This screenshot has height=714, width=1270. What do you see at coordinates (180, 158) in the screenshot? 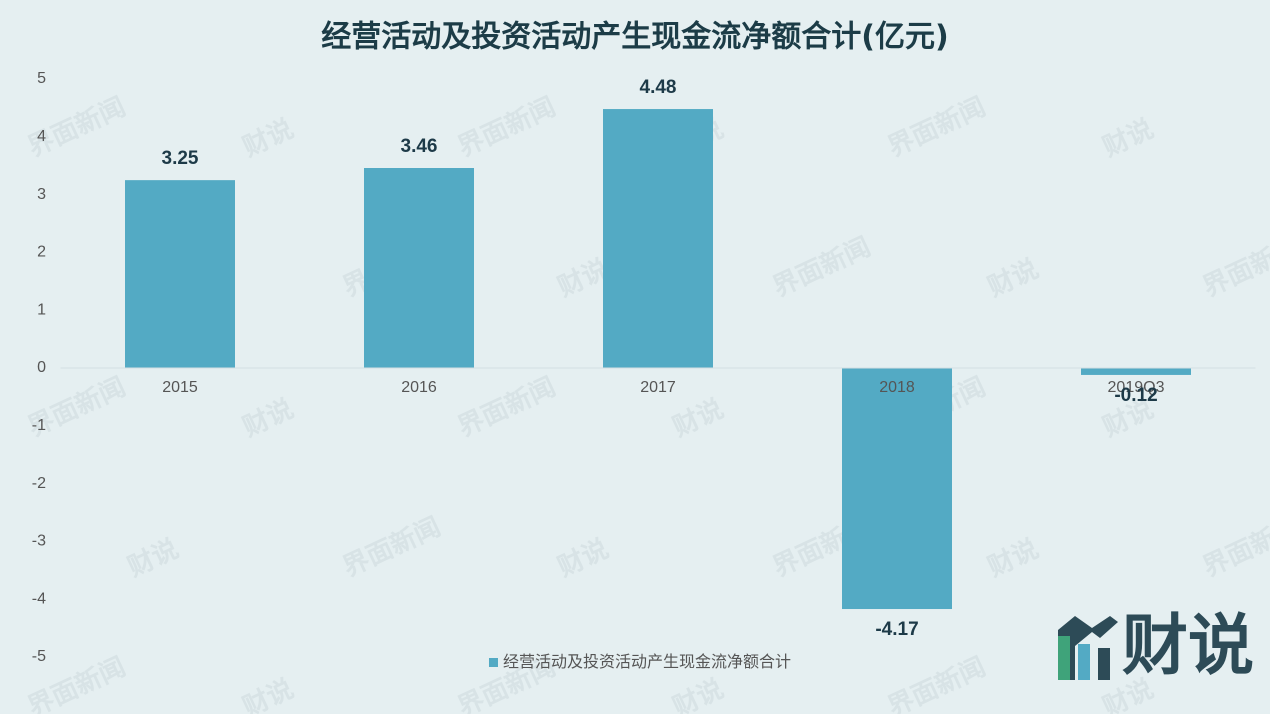
I see `value-label: 3.25` at bounding box center [180, 158].